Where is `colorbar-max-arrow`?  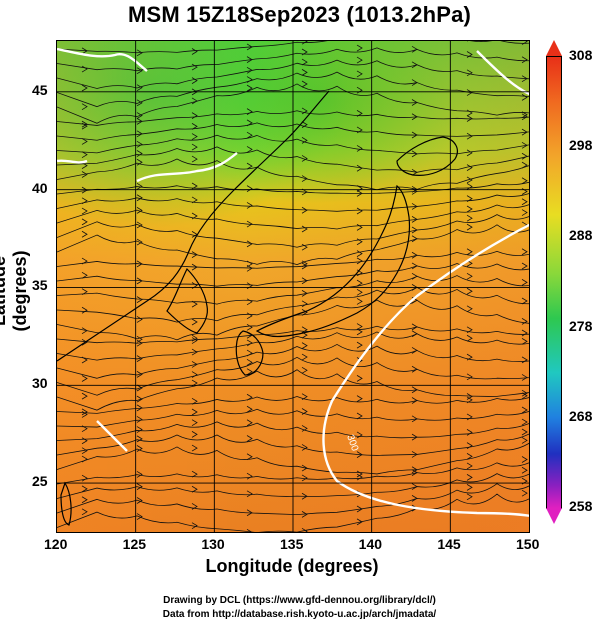
colorbar-max-arrow is located at coordinates (554, 48).